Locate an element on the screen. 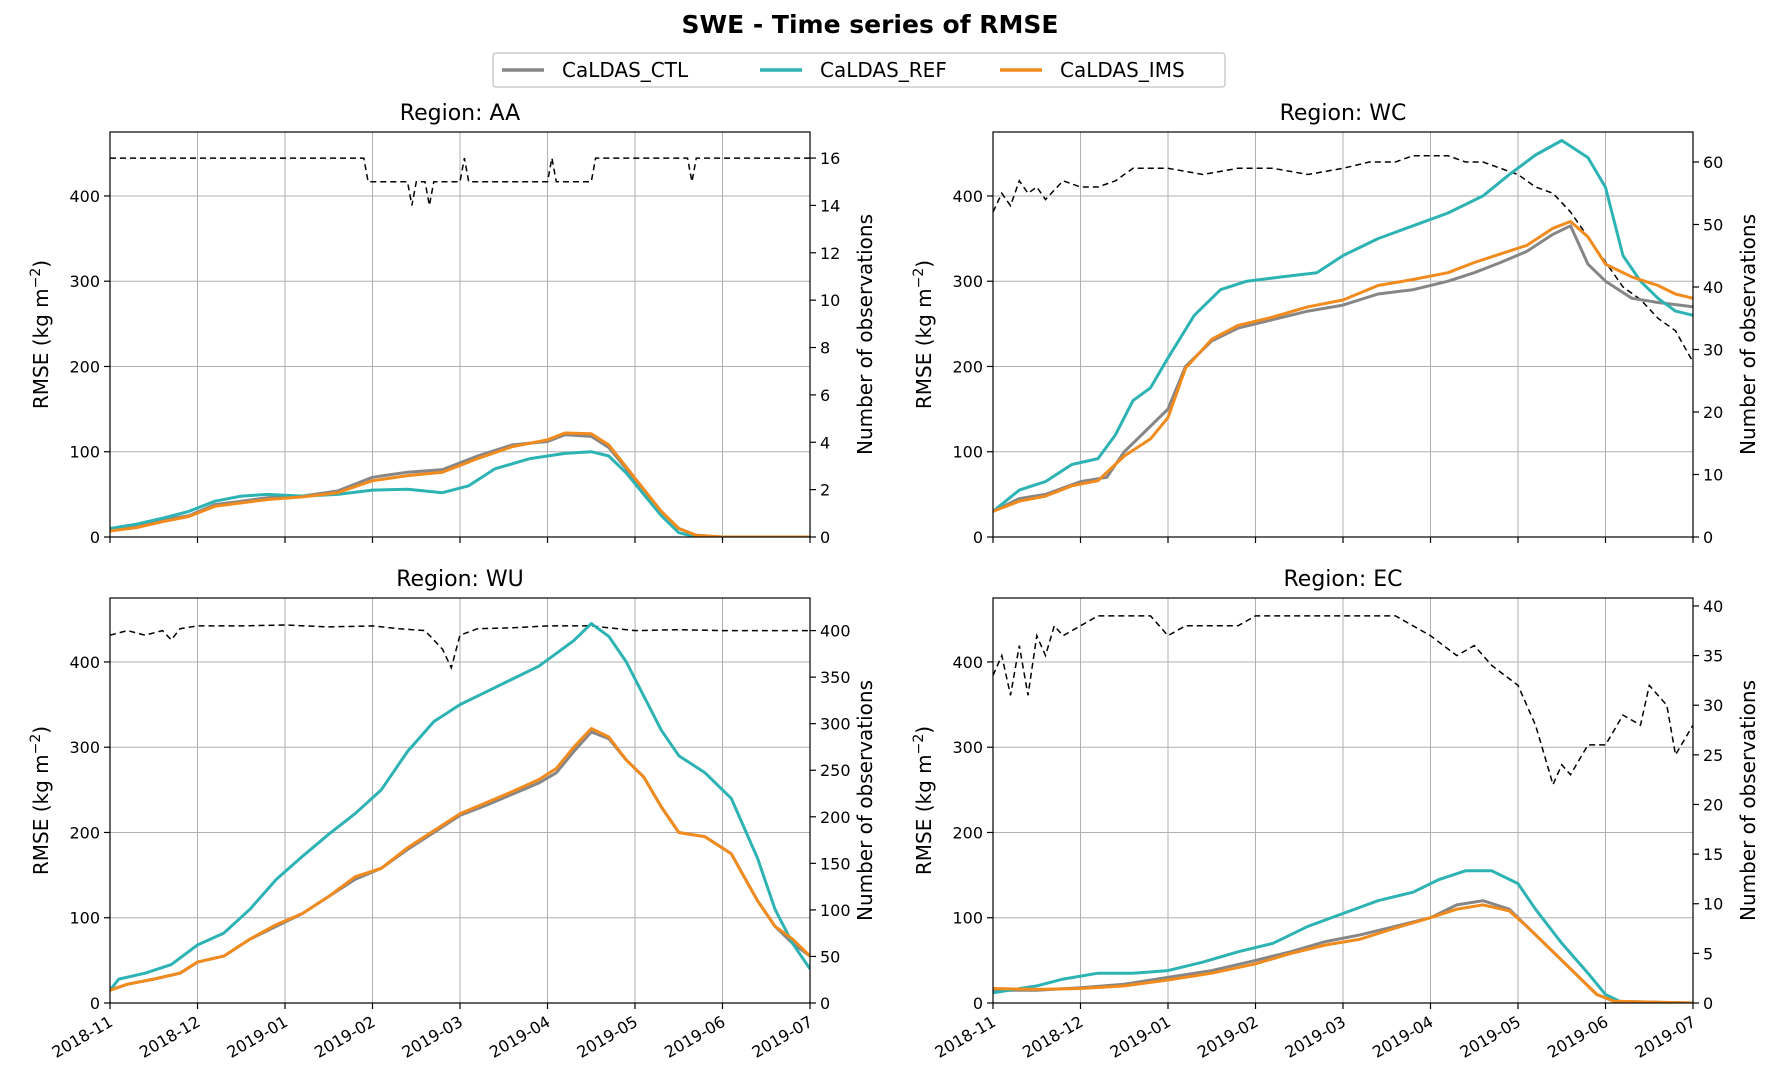 This screenshot has height=1087, width=1773. y2-tick-label: 200 is located at coordinates (835, 817).